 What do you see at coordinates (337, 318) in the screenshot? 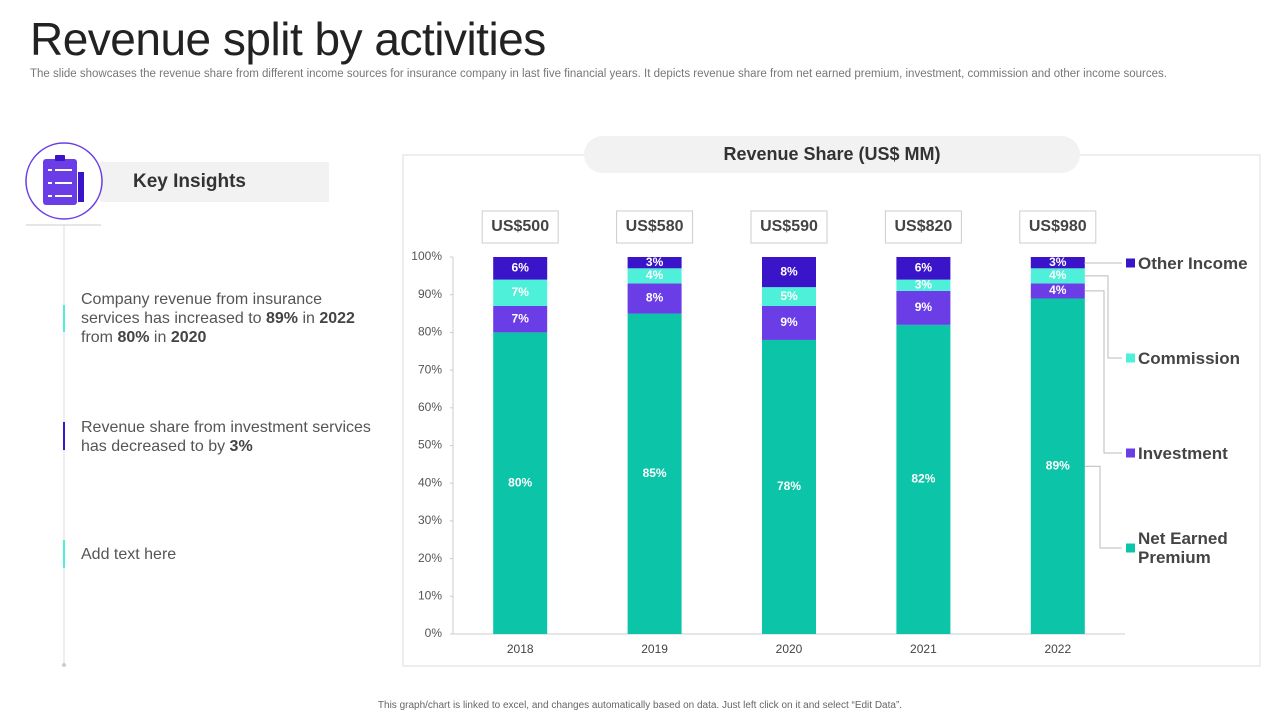
I see `insight-highlight: 2022` at bounding box center [337, 318].